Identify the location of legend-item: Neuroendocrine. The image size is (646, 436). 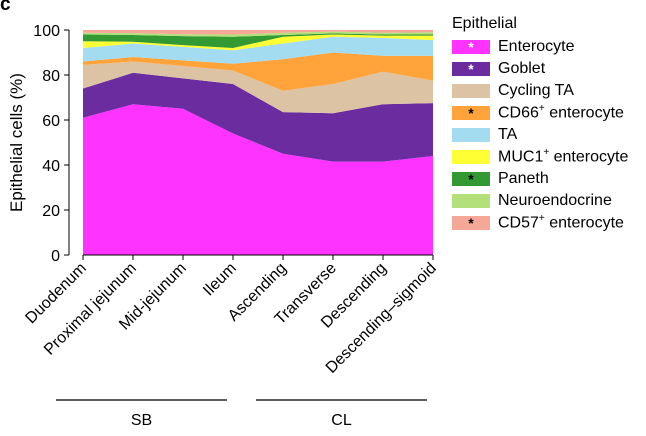
(540, 201).